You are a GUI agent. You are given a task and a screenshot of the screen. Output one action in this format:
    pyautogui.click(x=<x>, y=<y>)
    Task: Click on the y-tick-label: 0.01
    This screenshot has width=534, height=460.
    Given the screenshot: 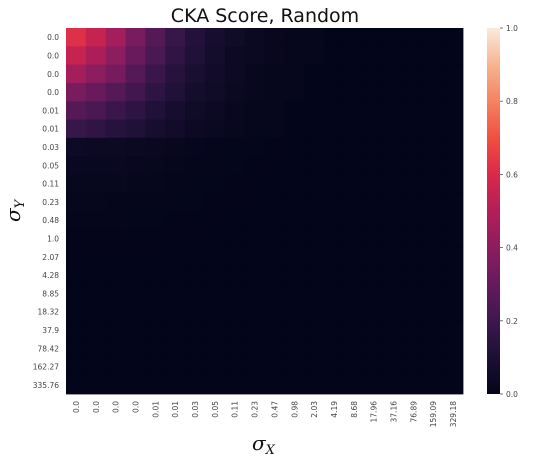 What is the action you would take?
    pyautogui.click(x=50, y=129)
    